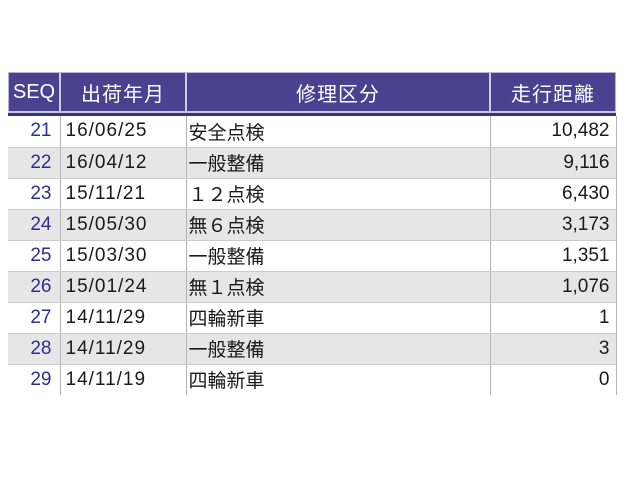  I want to click on cell-seq: 21, so click(34, 132).